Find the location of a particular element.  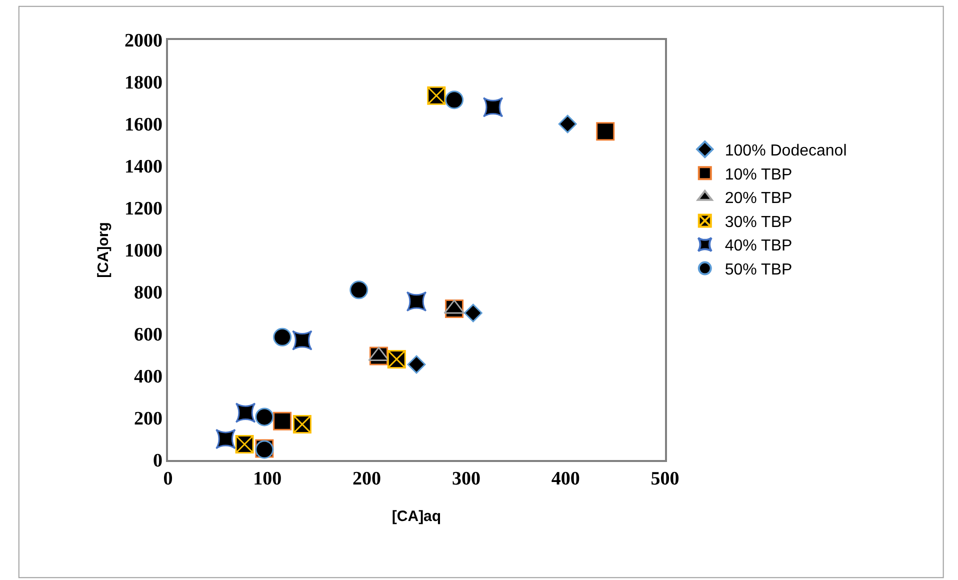

x-tick-label: 300 is located at coordinates (466, 479).